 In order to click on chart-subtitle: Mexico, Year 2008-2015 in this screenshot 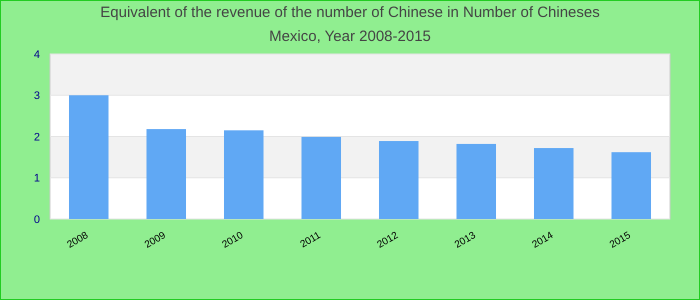, I will do `click(350, 36)`.